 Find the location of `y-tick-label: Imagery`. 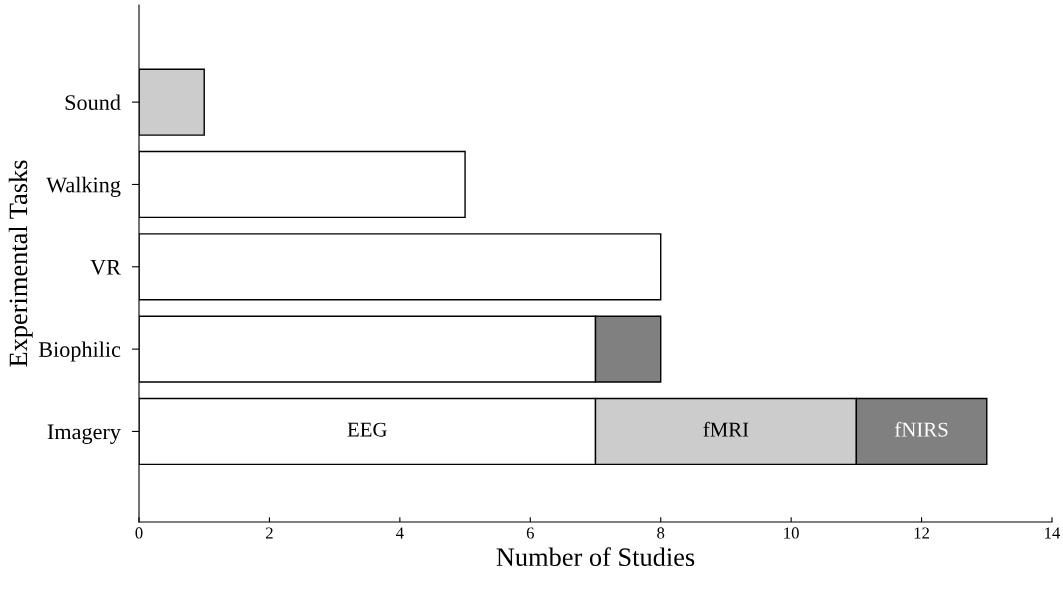

y-tick-label: Imagery is located at coordinates (84, 434).